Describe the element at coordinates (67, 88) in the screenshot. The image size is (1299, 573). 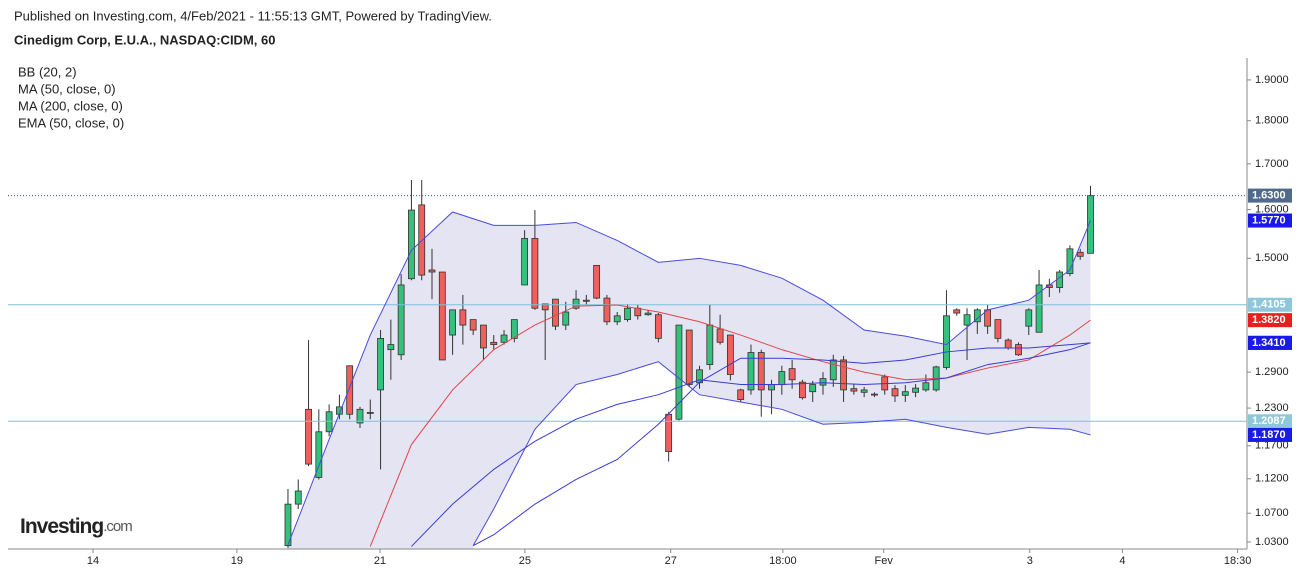
I see `legend-entry: MA (50, close, 0)` at that location.